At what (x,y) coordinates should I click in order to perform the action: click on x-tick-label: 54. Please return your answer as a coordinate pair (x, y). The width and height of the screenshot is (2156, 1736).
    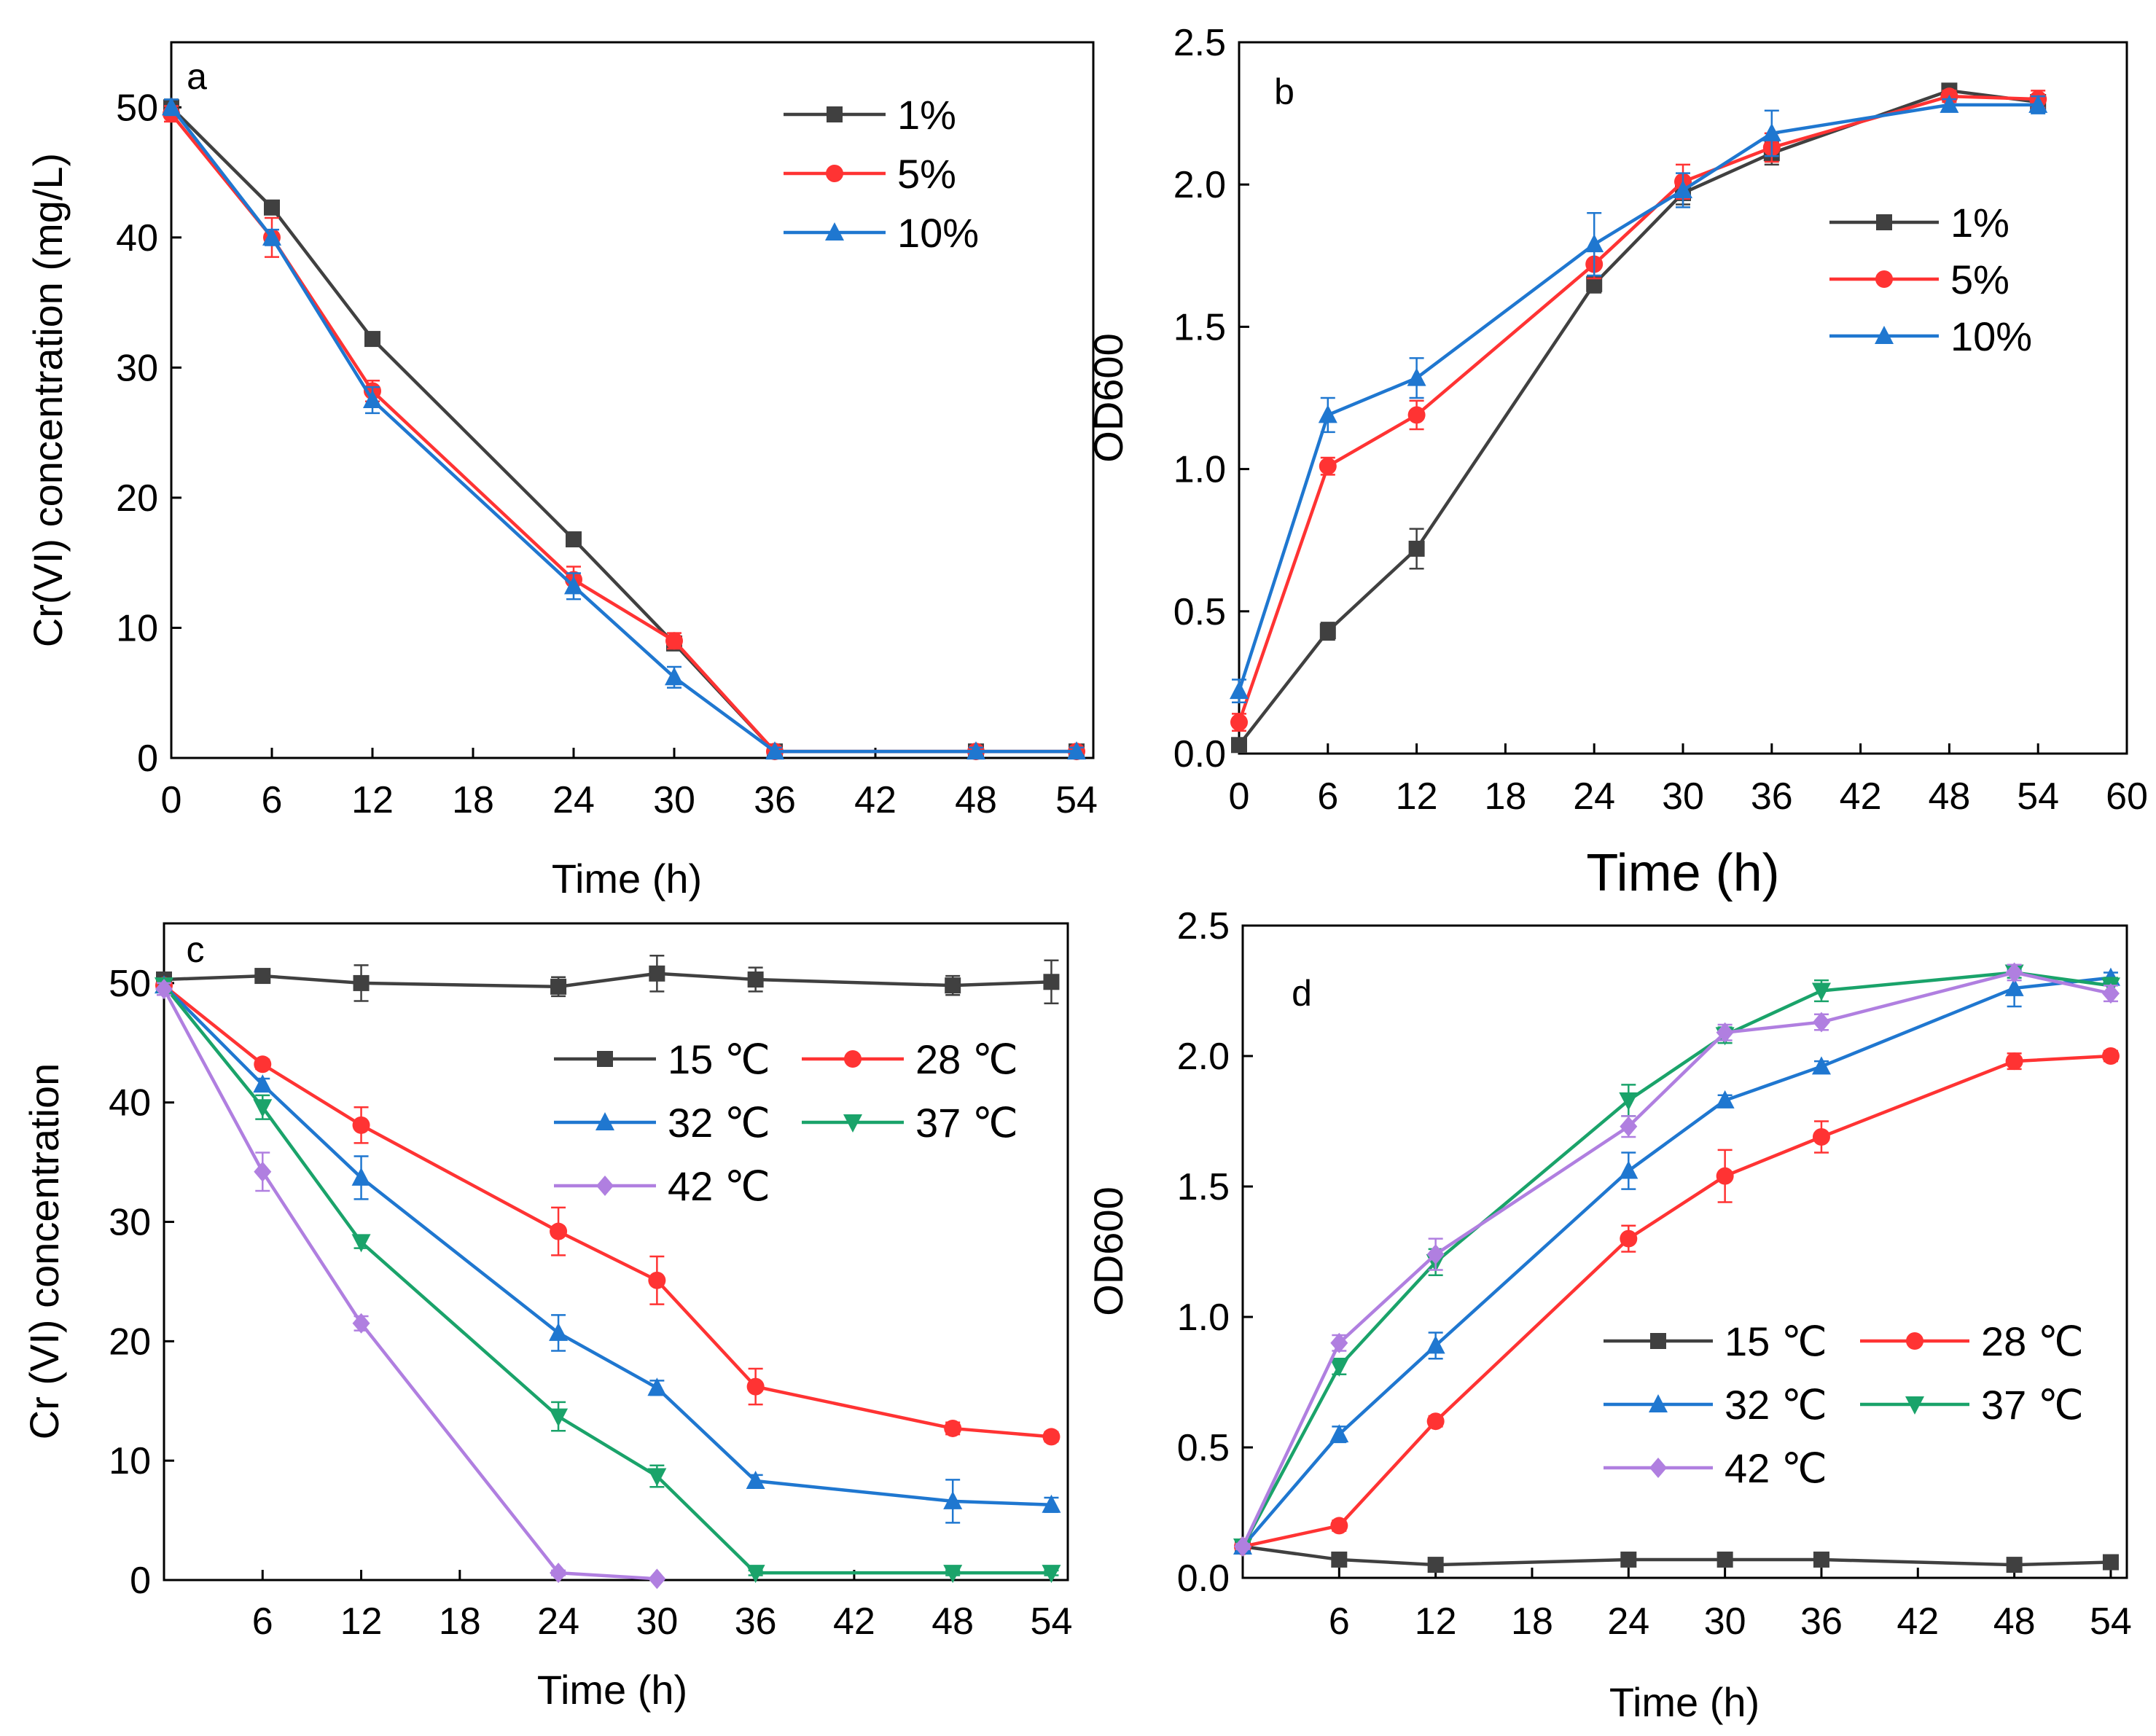
    Looking at the image, I should click on (2111, 1622).